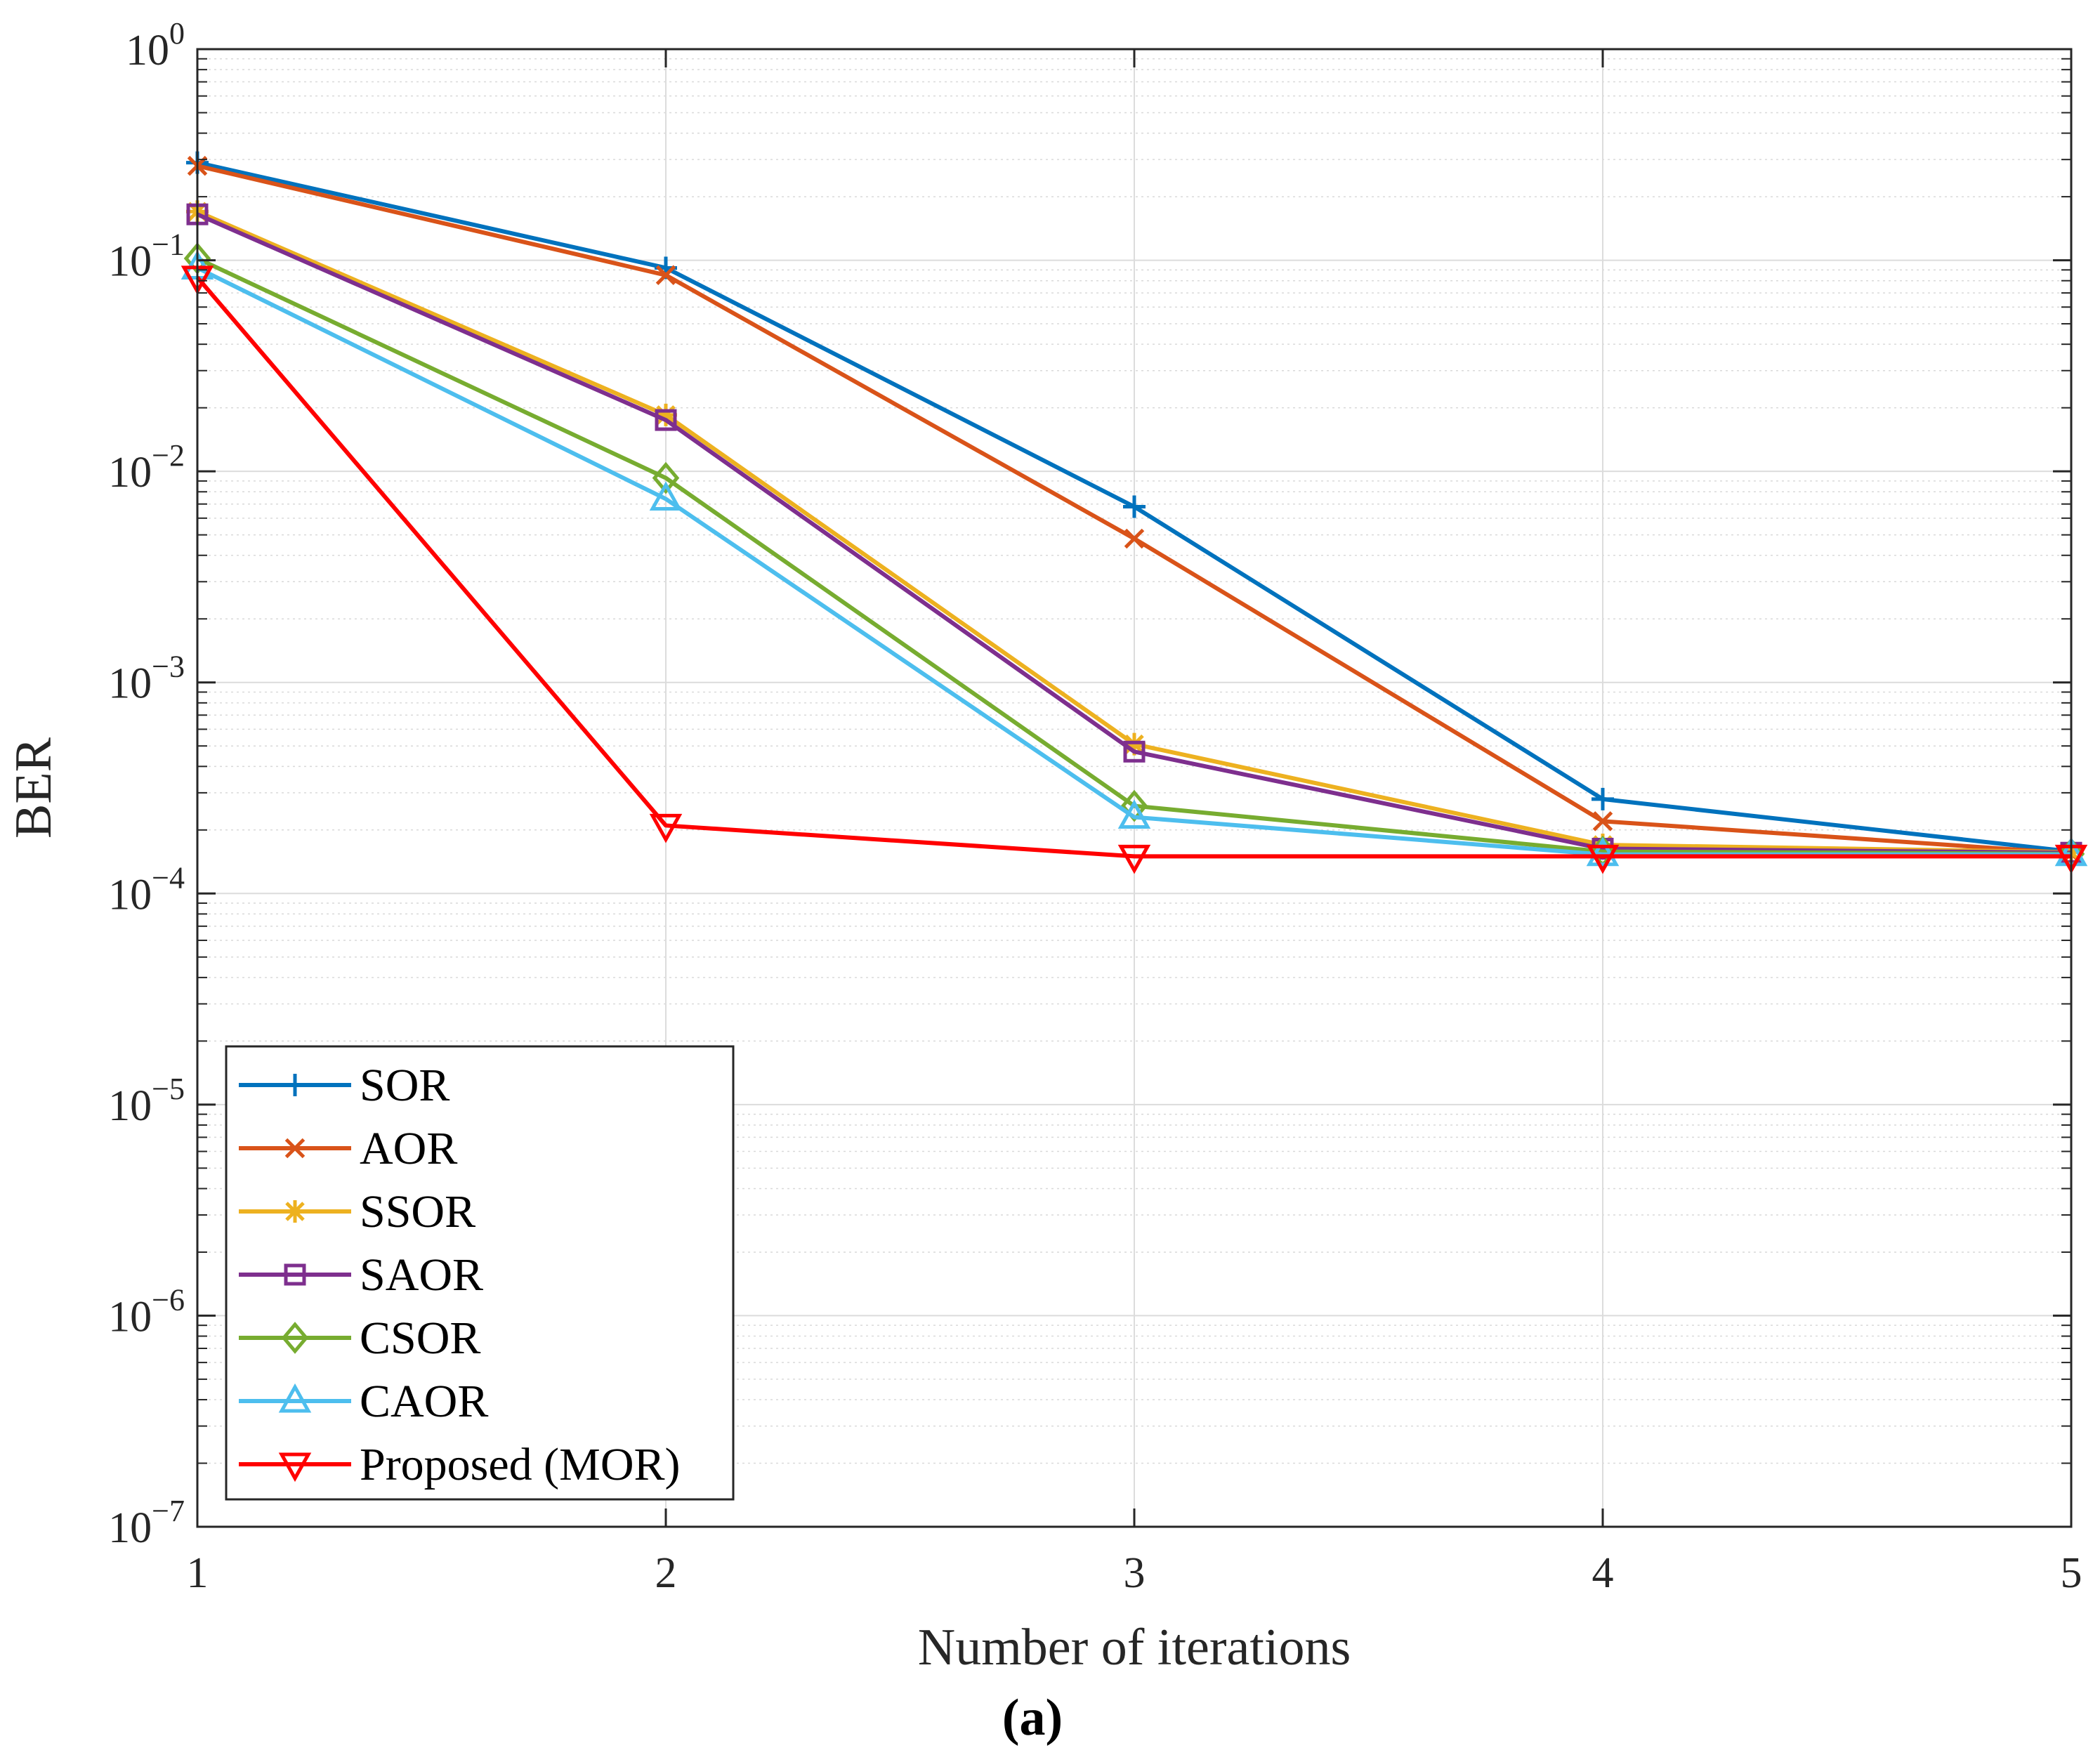  What do you see at coordinates (168, 1089) in the screenshot?
I see `y-tick-exponent: −5` at bounding box center [168, 1089].